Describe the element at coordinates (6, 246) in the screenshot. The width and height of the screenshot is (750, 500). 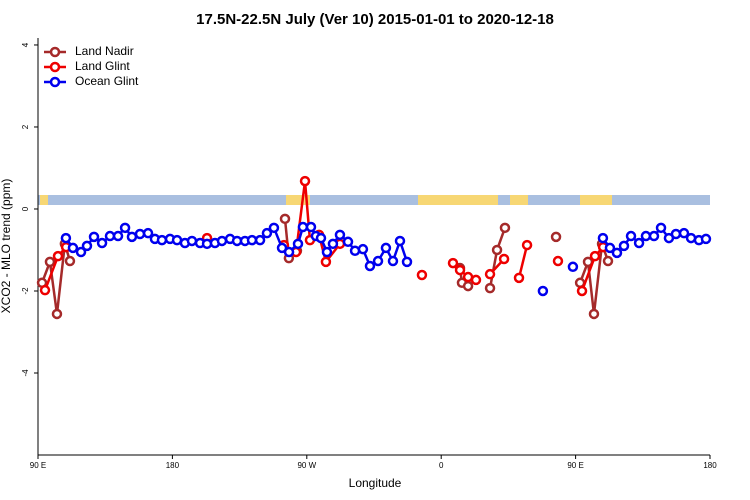
I see `y-axis-label: XCO2 - MLO trend (ppm)` at that location.